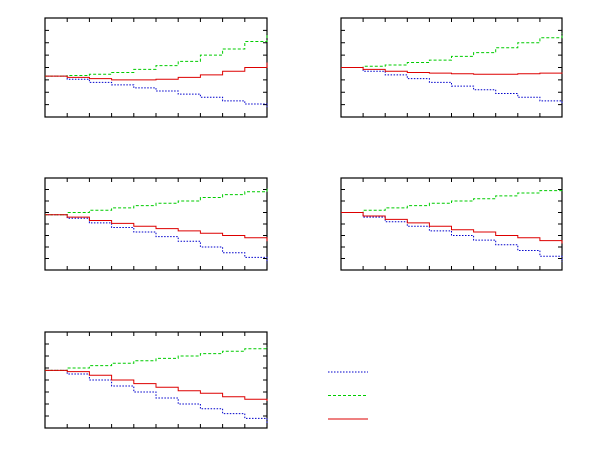  Describe the element at coordinates (348, 395) in the screenshot. I see `legend` at that location.